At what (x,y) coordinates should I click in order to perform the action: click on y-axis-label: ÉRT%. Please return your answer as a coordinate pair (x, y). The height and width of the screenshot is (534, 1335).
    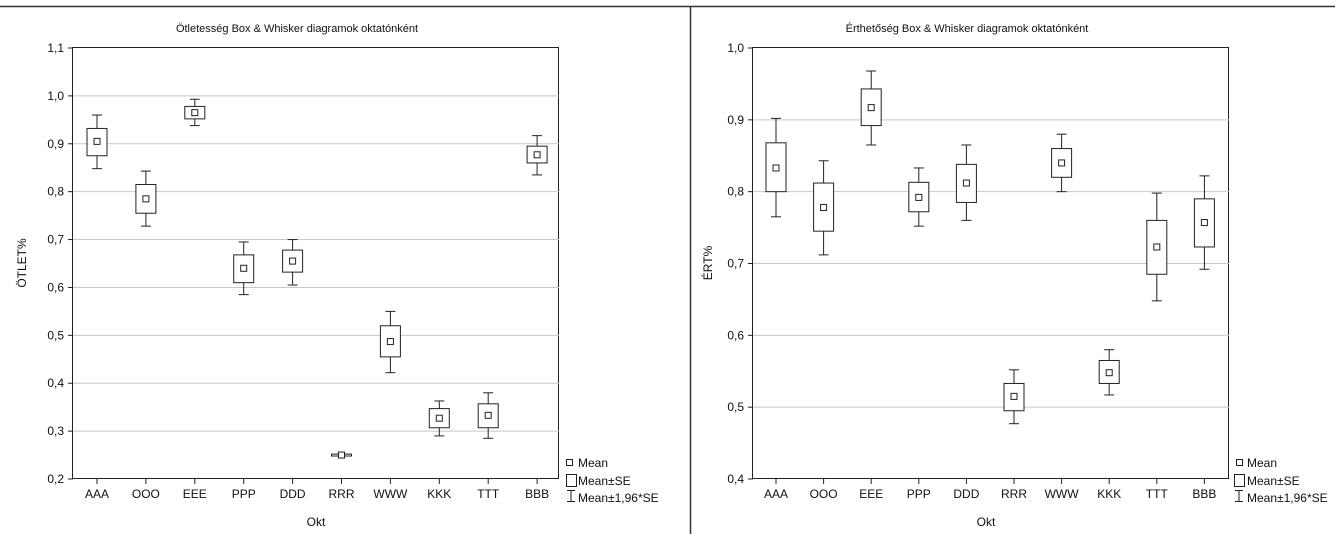
    Looking at the image, I should click on (707, 262).